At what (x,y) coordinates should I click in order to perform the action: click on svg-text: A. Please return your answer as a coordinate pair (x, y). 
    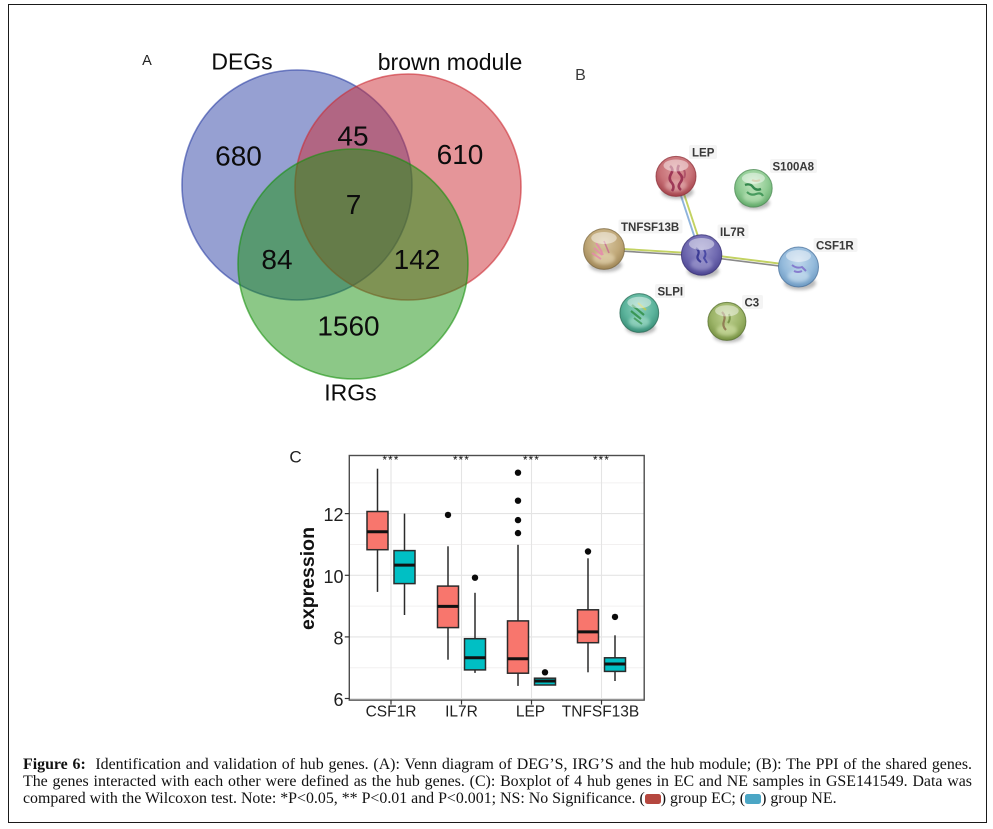
    Looking at the image, I should click on (147, 61).